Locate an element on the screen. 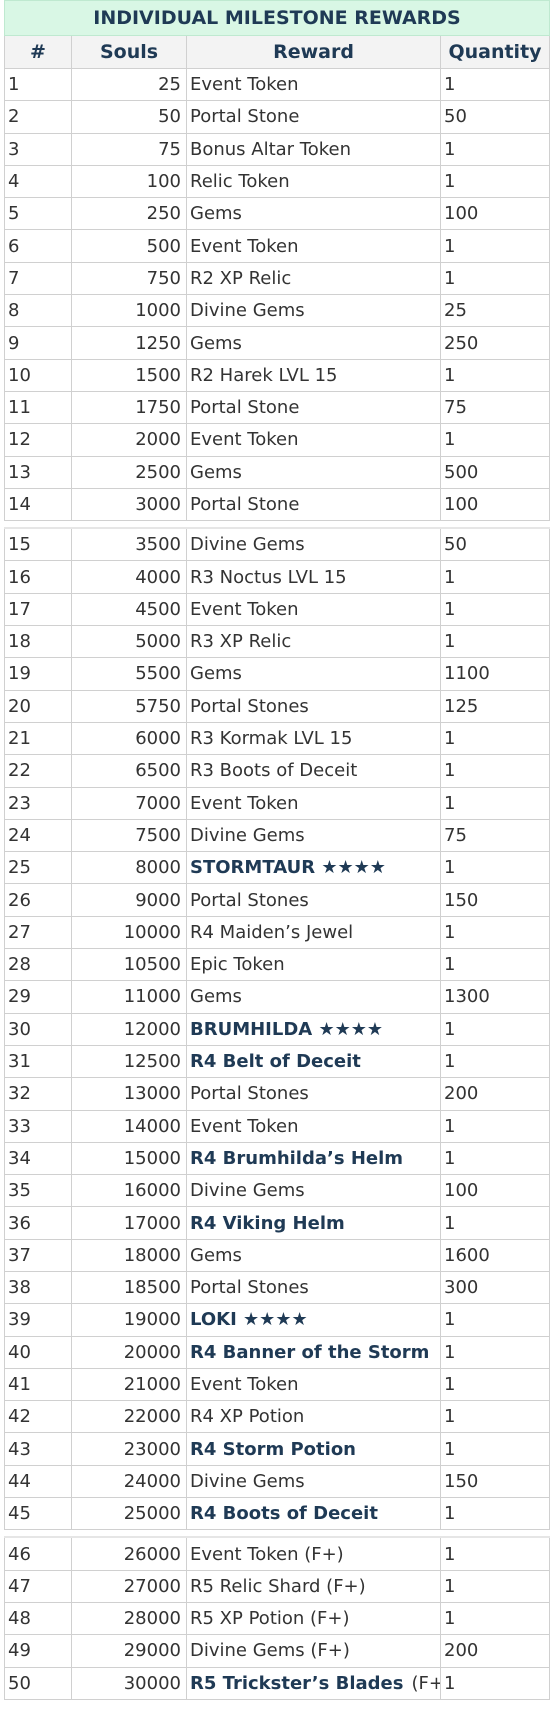 This screenshot has height=1718, width=551. milestone-number: 16 is located at coordinates (38, 577).